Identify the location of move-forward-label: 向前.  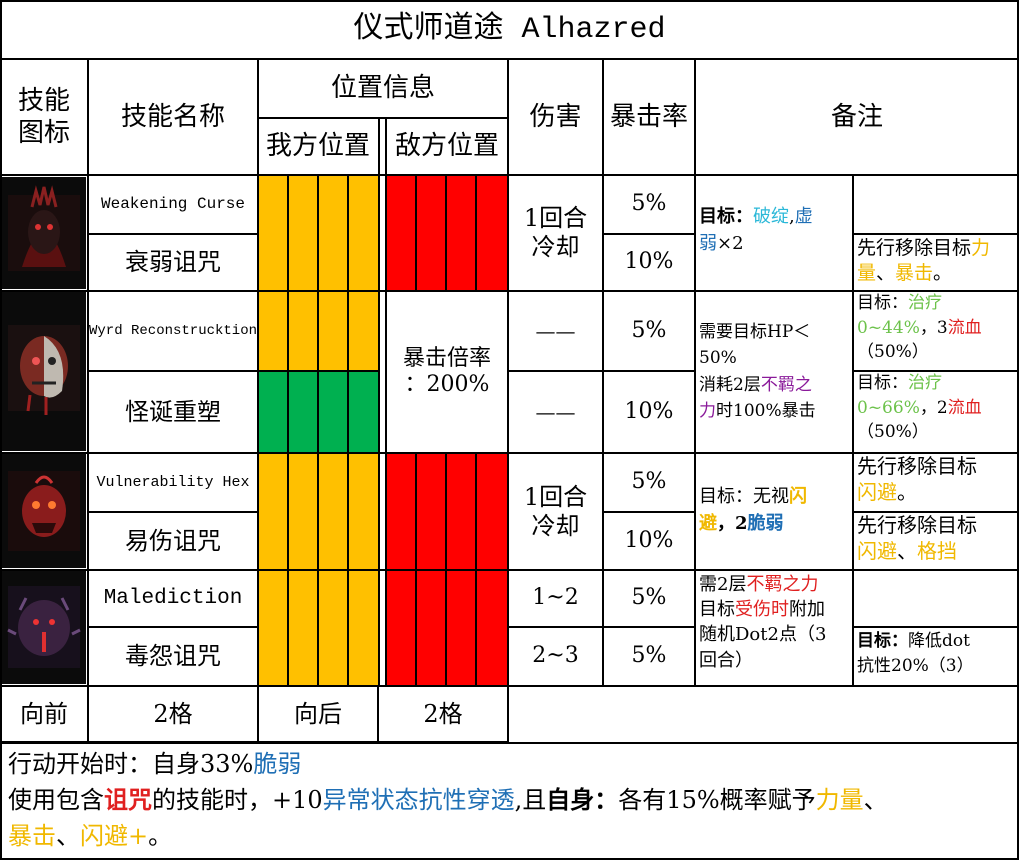
(44, 713).